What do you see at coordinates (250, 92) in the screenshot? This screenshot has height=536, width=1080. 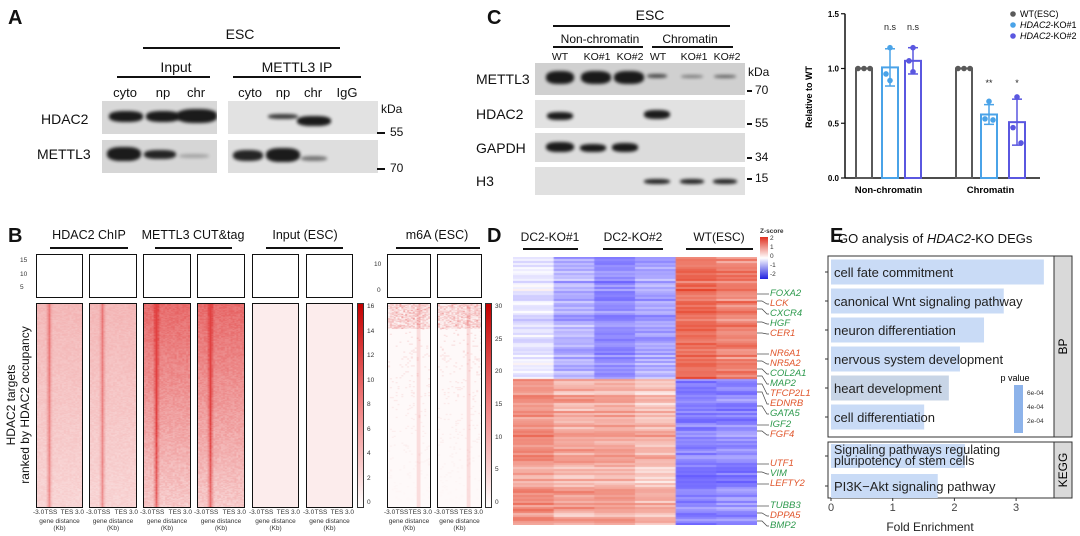 I see `lane-label: cyto` at bounding box center [250, 92].